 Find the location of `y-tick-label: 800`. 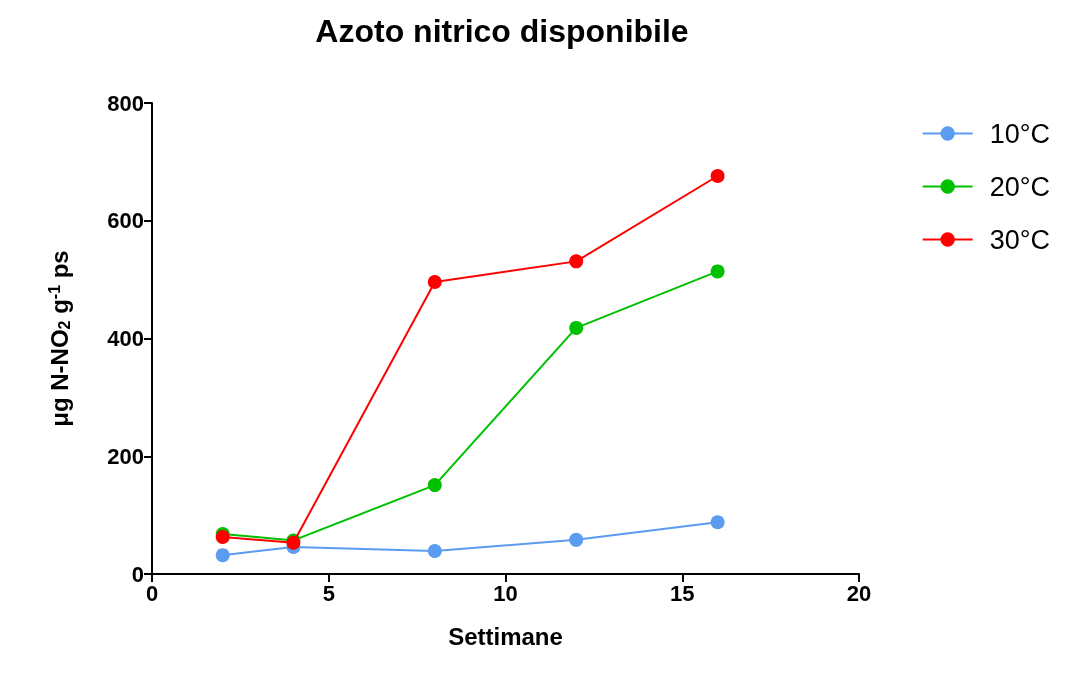

y-tick-label: 800 is located at coordinates (125, 103).